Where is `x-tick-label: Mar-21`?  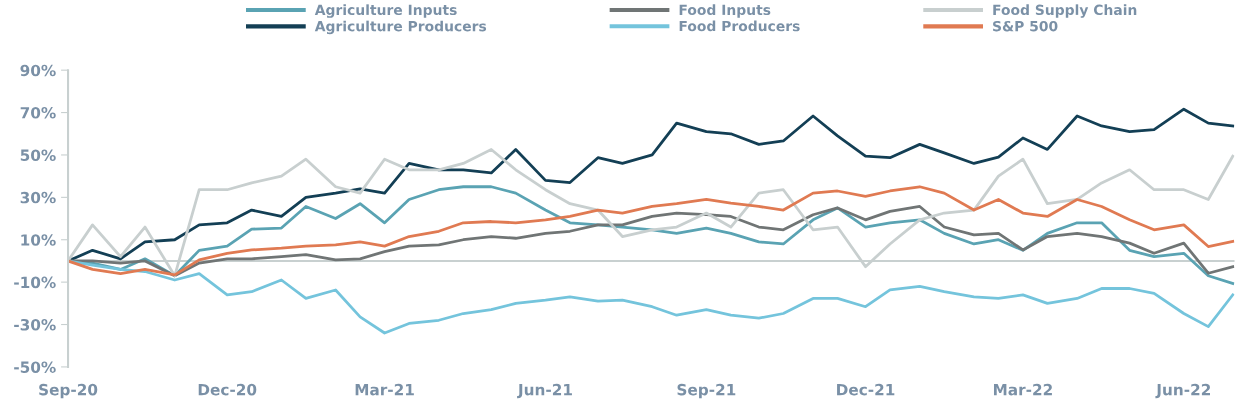 x-tick-label: Mar-21 is located at coordinates (384, 389).